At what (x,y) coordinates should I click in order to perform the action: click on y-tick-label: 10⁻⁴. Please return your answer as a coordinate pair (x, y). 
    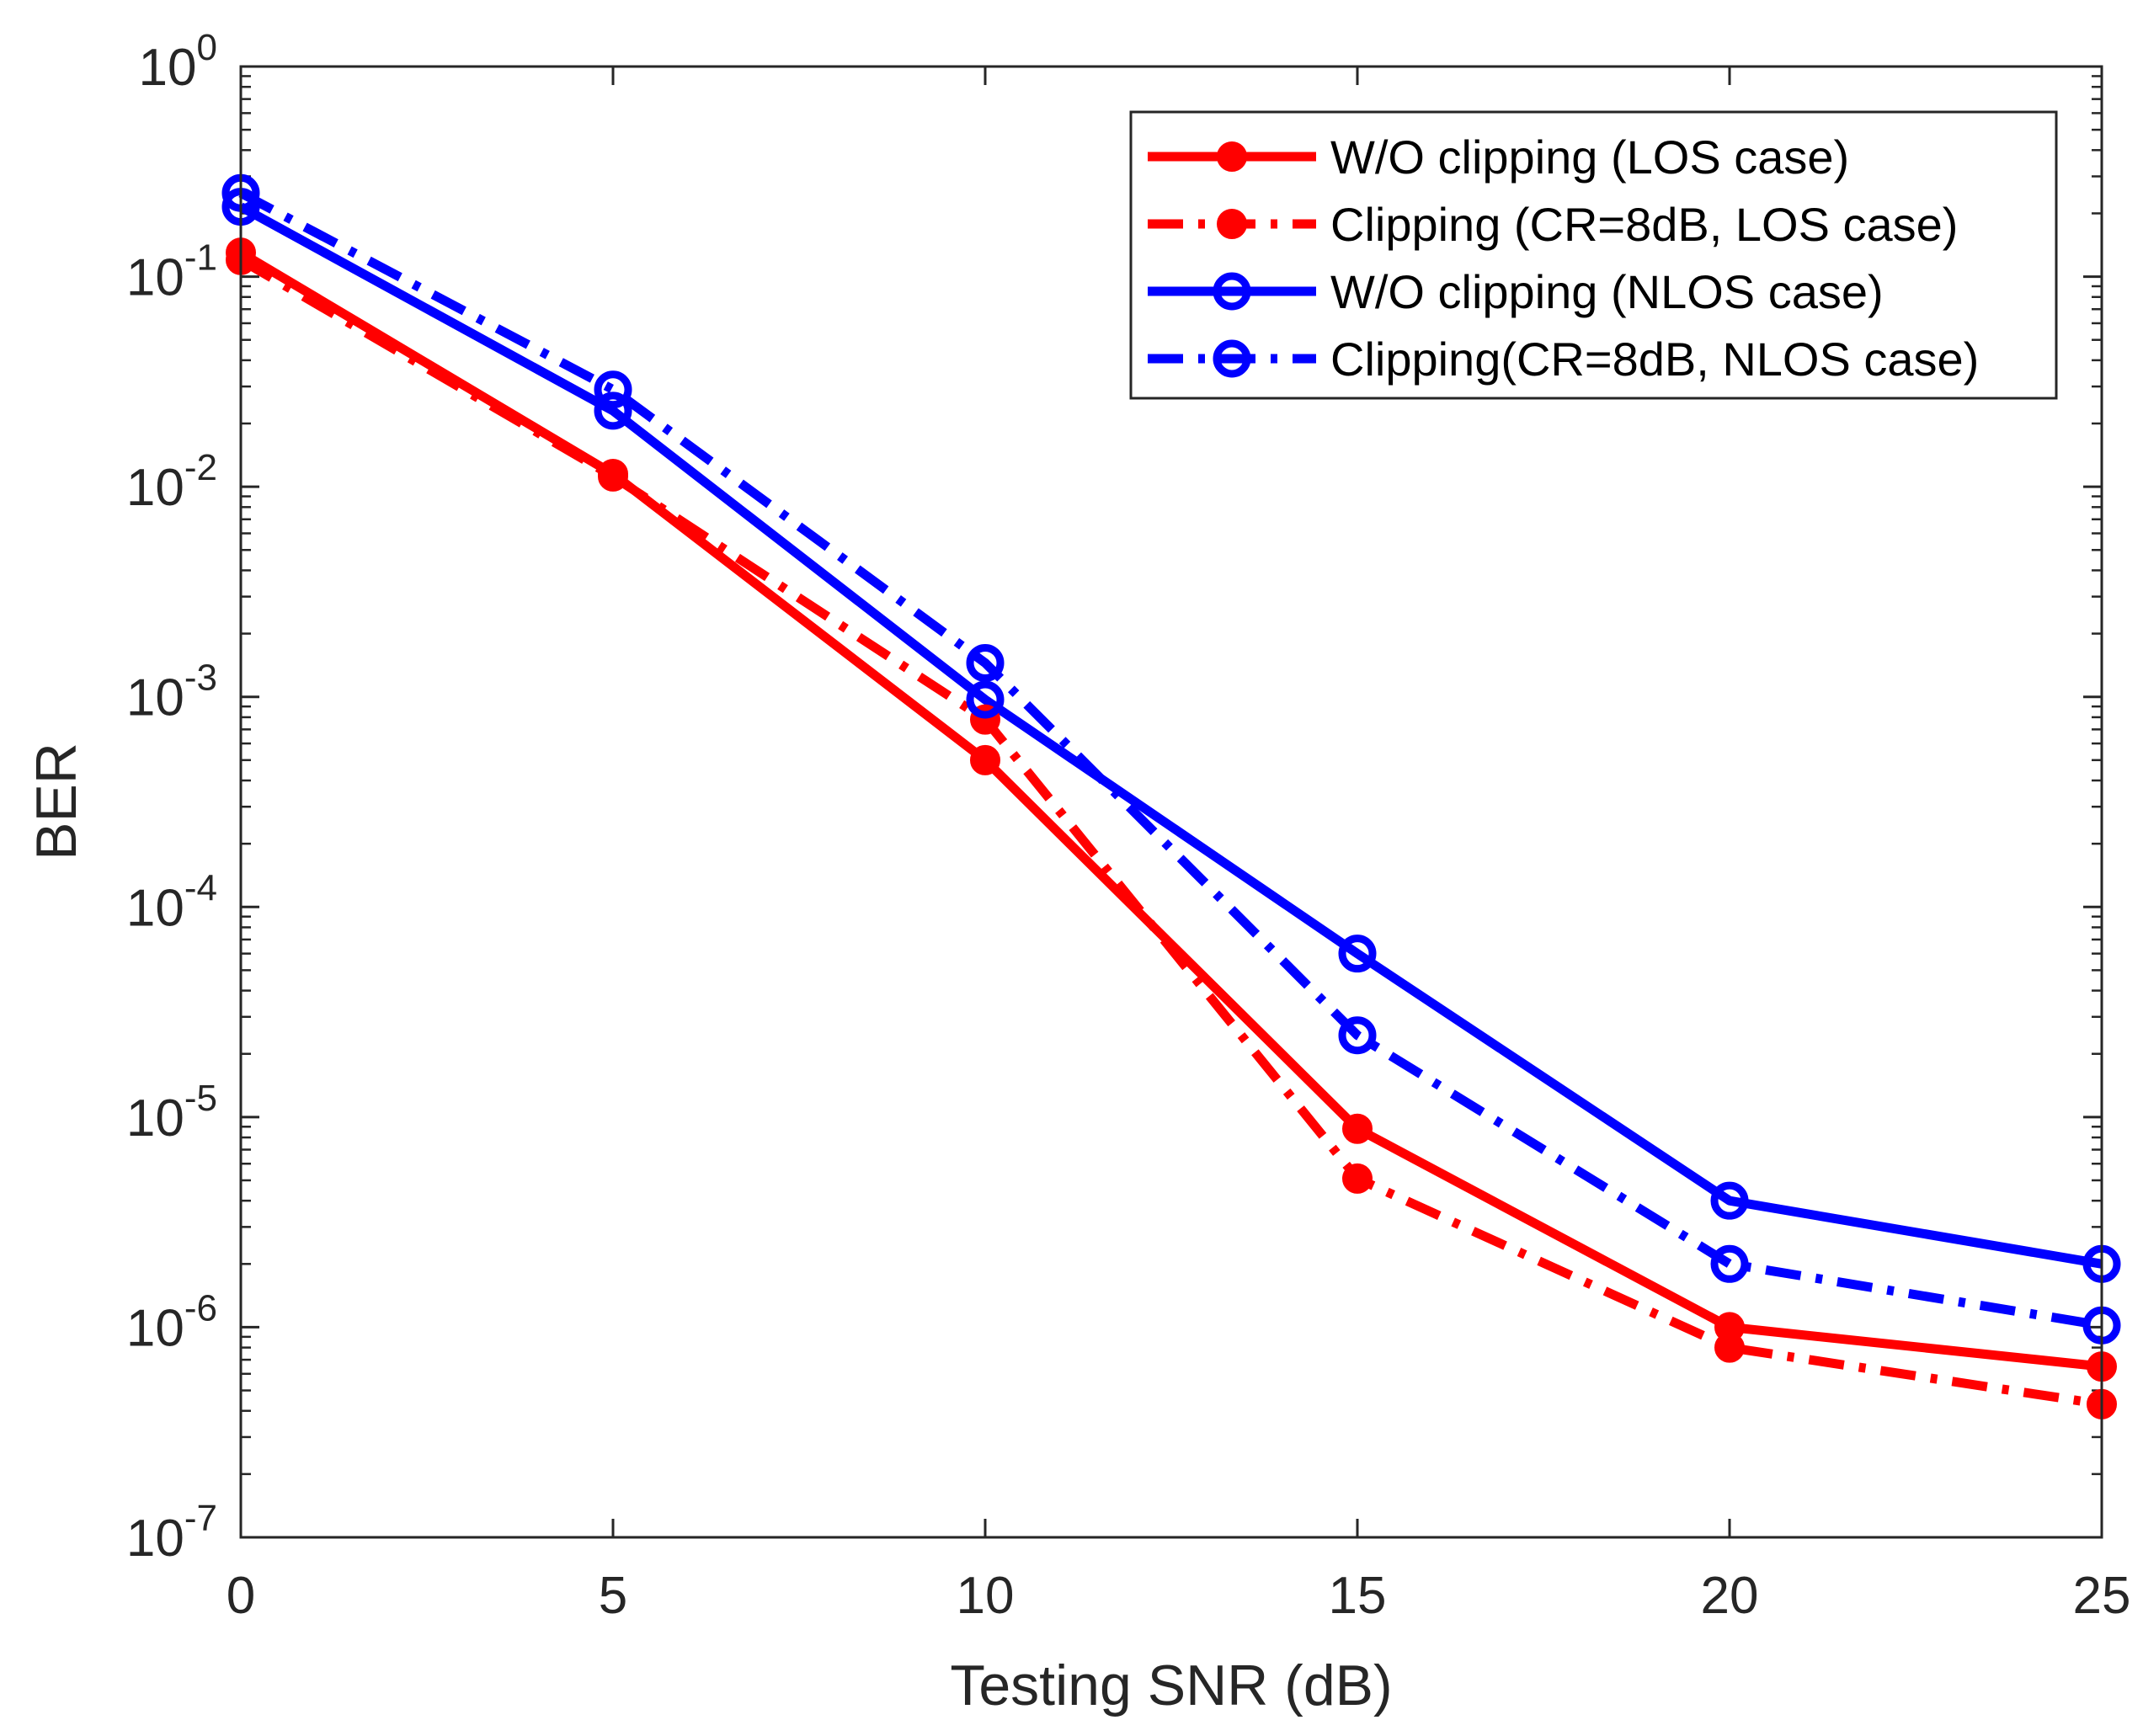
    Looking at the image, I should click on (171, 902).